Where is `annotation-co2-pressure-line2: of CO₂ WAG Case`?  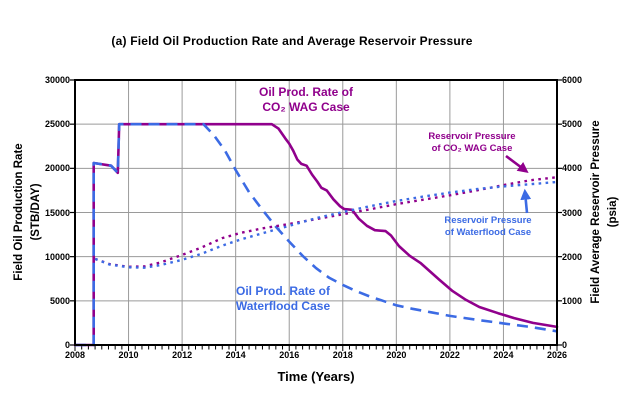
annotation-co2-pressure-line2: of CO₂ WAG Case is located at coordinates (472, 148).